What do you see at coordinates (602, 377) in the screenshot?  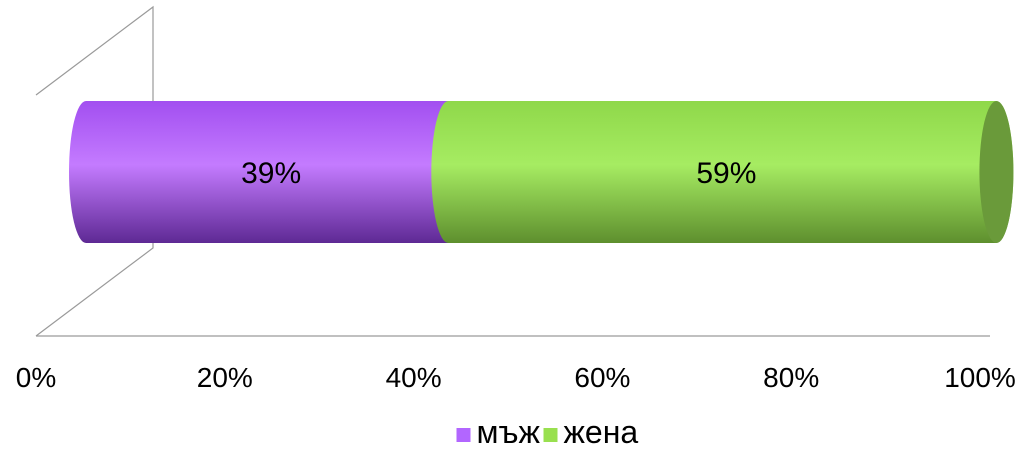 I see `x-tick-label: 60%` at bounding box center [602, 377].